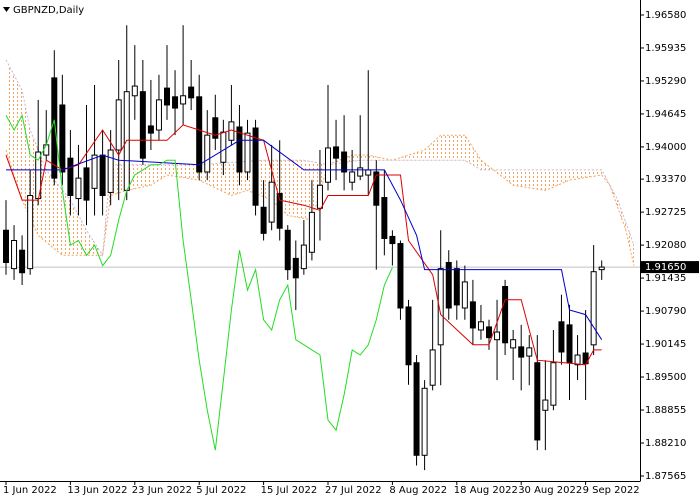 The image size is (700, 500). What do you see at coordinates (665, 48) in the screenshot?
I see `y-tick-label: 1.95935` at bounding box center [665, 48].